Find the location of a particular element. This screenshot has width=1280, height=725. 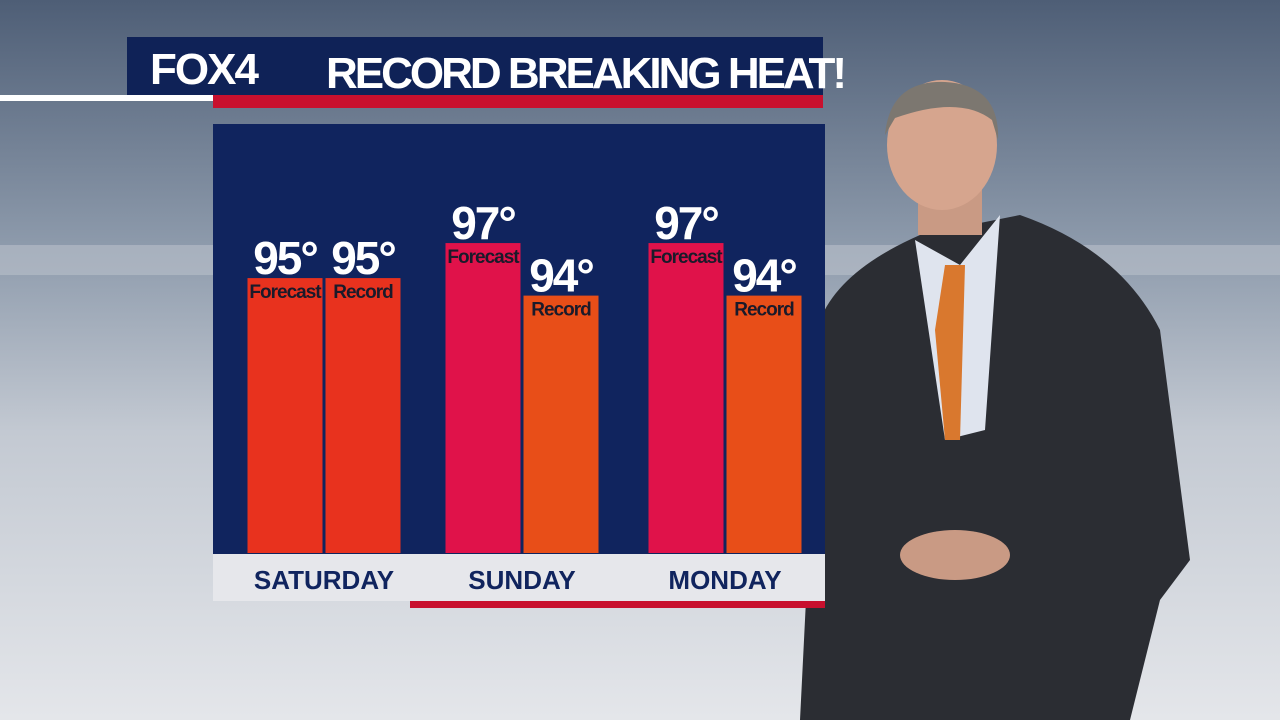

strip-accent is located at coordinates (617, 604).